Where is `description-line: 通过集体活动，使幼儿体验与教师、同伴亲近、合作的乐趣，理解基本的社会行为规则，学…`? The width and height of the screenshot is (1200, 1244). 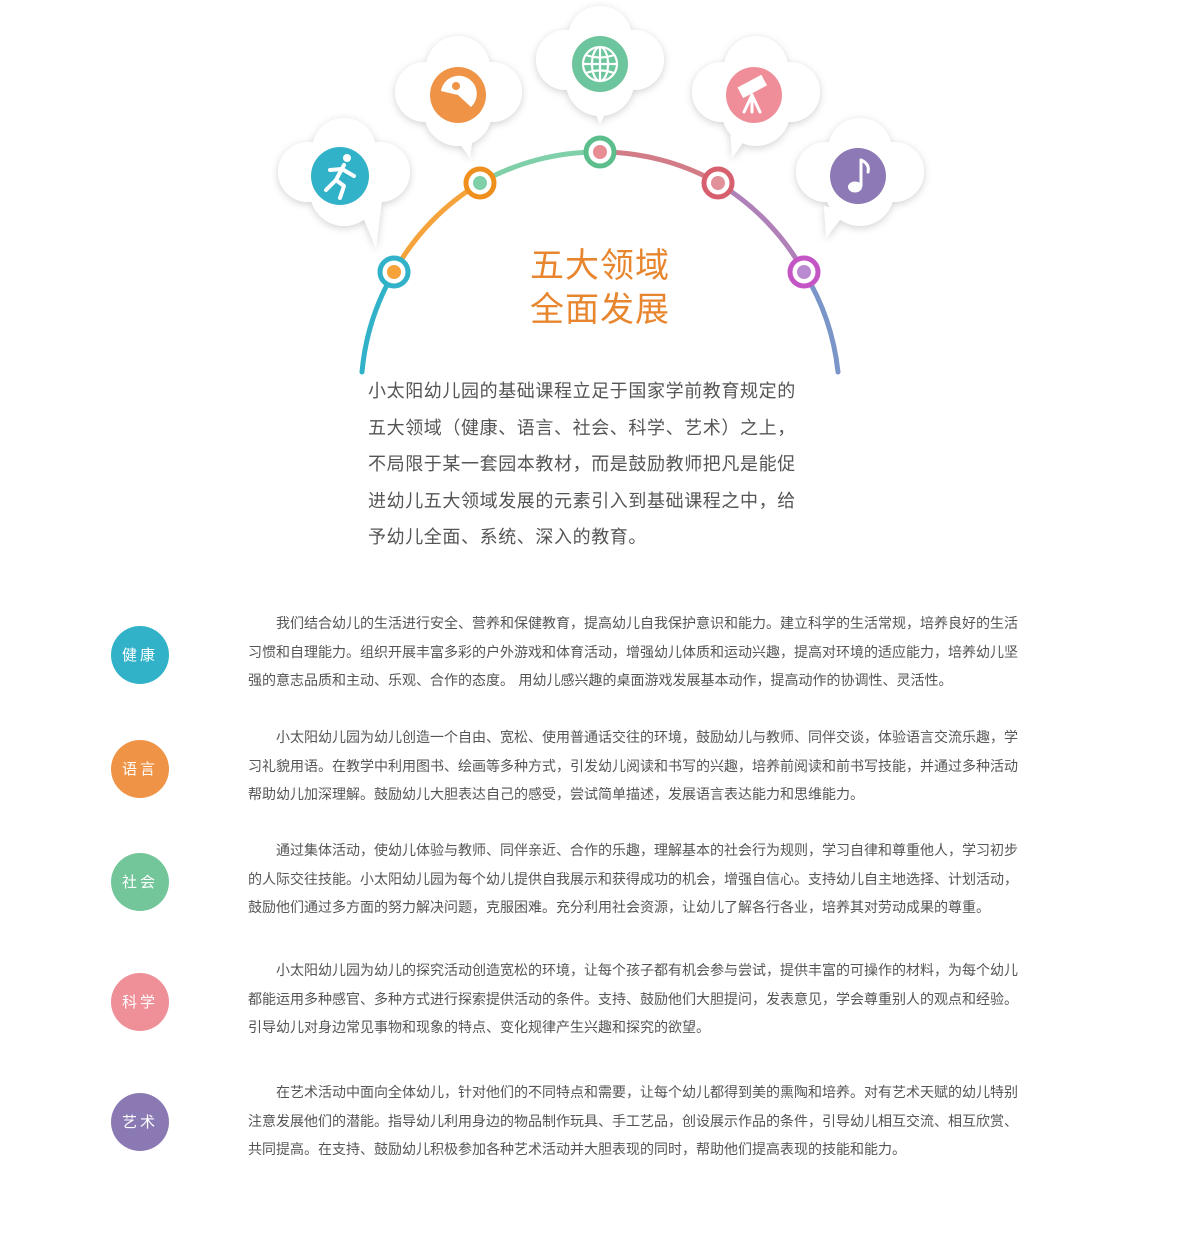
description-line: 通过集体活动，使幼儿体验与教师、同伴亲近、合作的乐趣，理解基本的社会行为规则，学… is located at coordinates (647, 851).